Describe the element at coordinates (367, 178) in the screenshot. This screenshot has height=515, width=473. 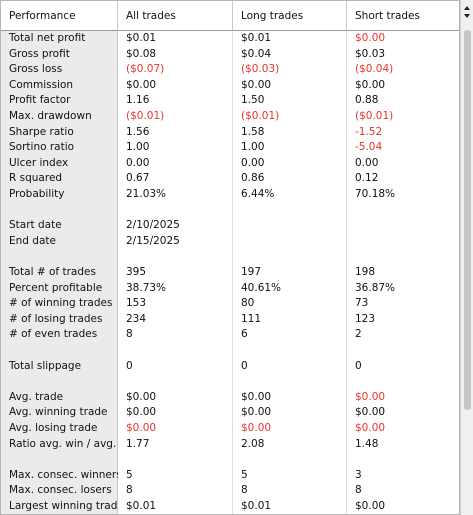
I see `value-cell: 0.12` at that location.